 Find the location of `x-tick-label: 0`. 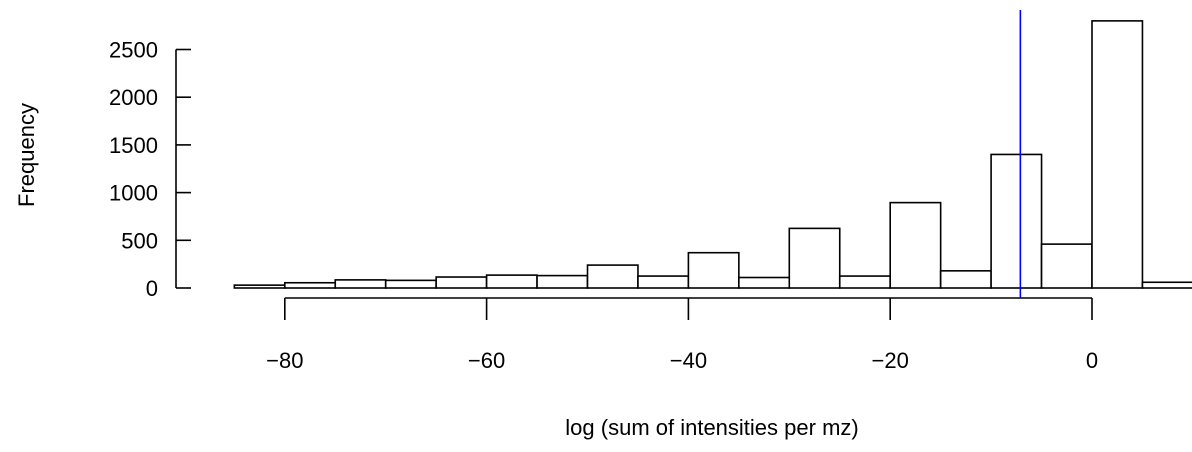

x-tick-label: 0 is located at coordinates (1092, 360).